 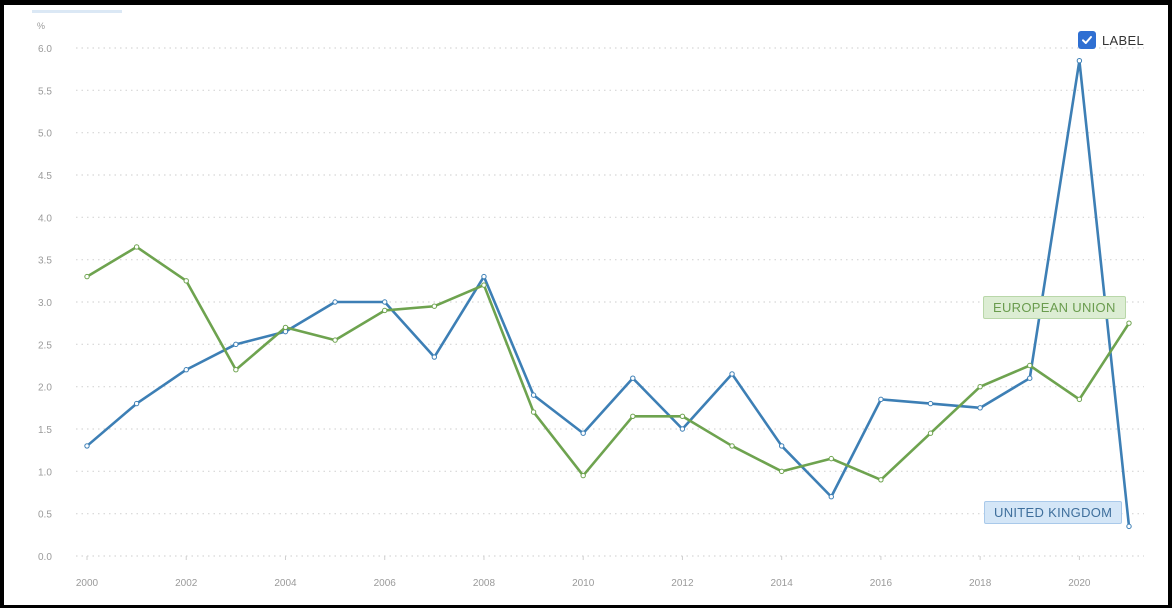 What do you see at coordinates (45, 557) in the screenshot?
I see `y-tick-label: 0.0` at bounding box center [45, 557].